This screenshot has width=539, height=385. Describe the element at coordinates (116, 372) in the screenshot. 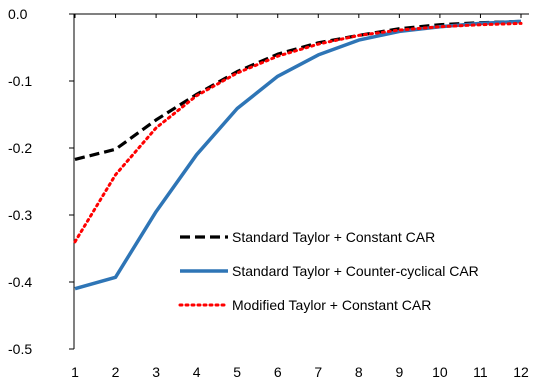

I see `x-tick-label: 2` at that location.